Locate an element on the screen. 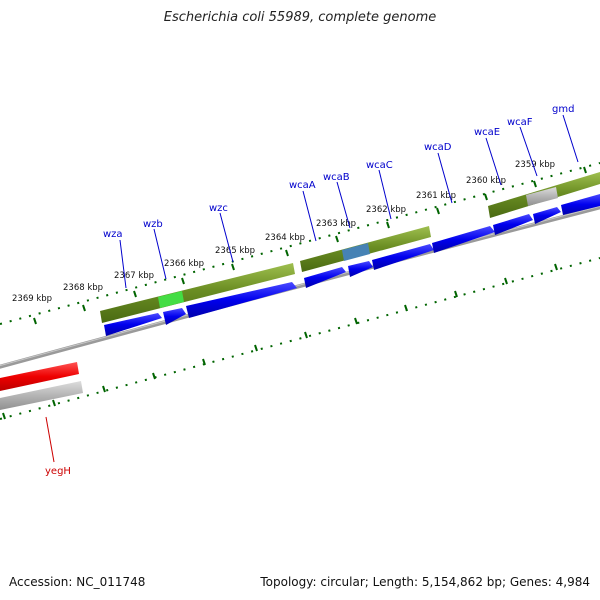 The width and height of the screenshot is (600, 600). gene-arrow-wcaC is located at coordinates (403, 257).